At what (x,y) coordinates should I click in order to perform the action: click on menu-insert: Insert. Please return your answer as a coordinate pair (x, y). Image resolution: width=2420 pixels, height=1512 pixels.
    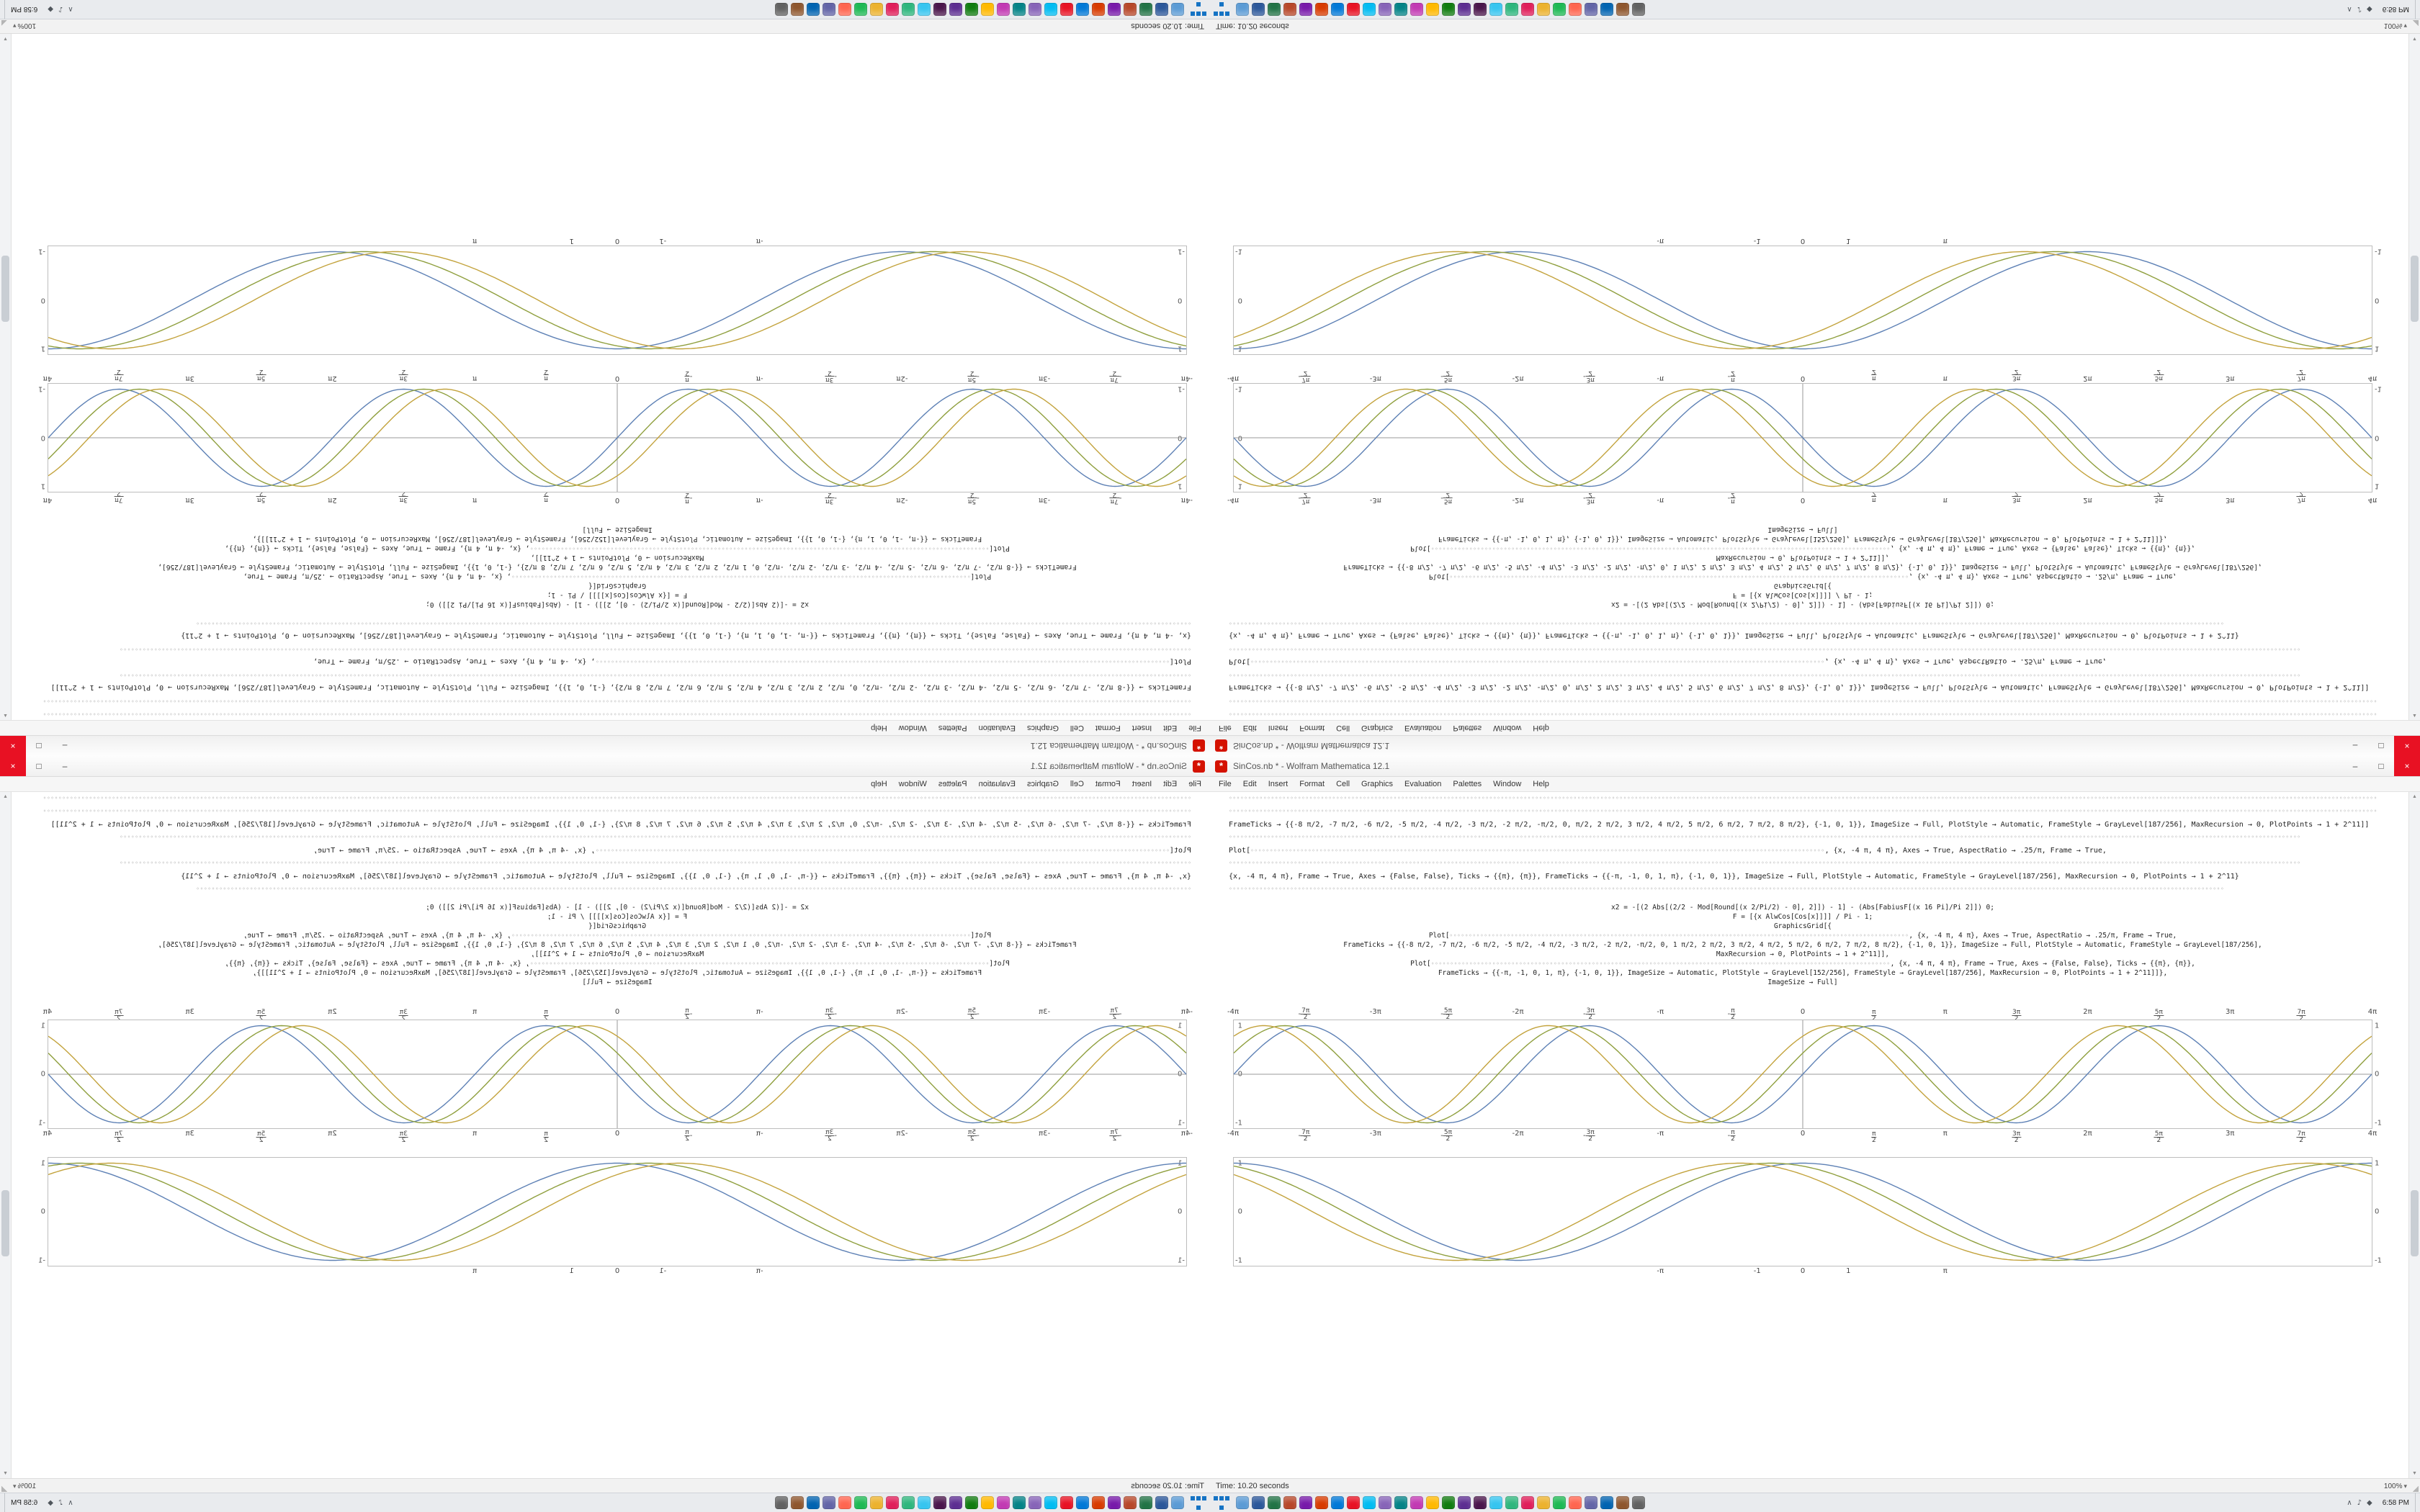
    Looking at the image, I should click on (1141, 784).